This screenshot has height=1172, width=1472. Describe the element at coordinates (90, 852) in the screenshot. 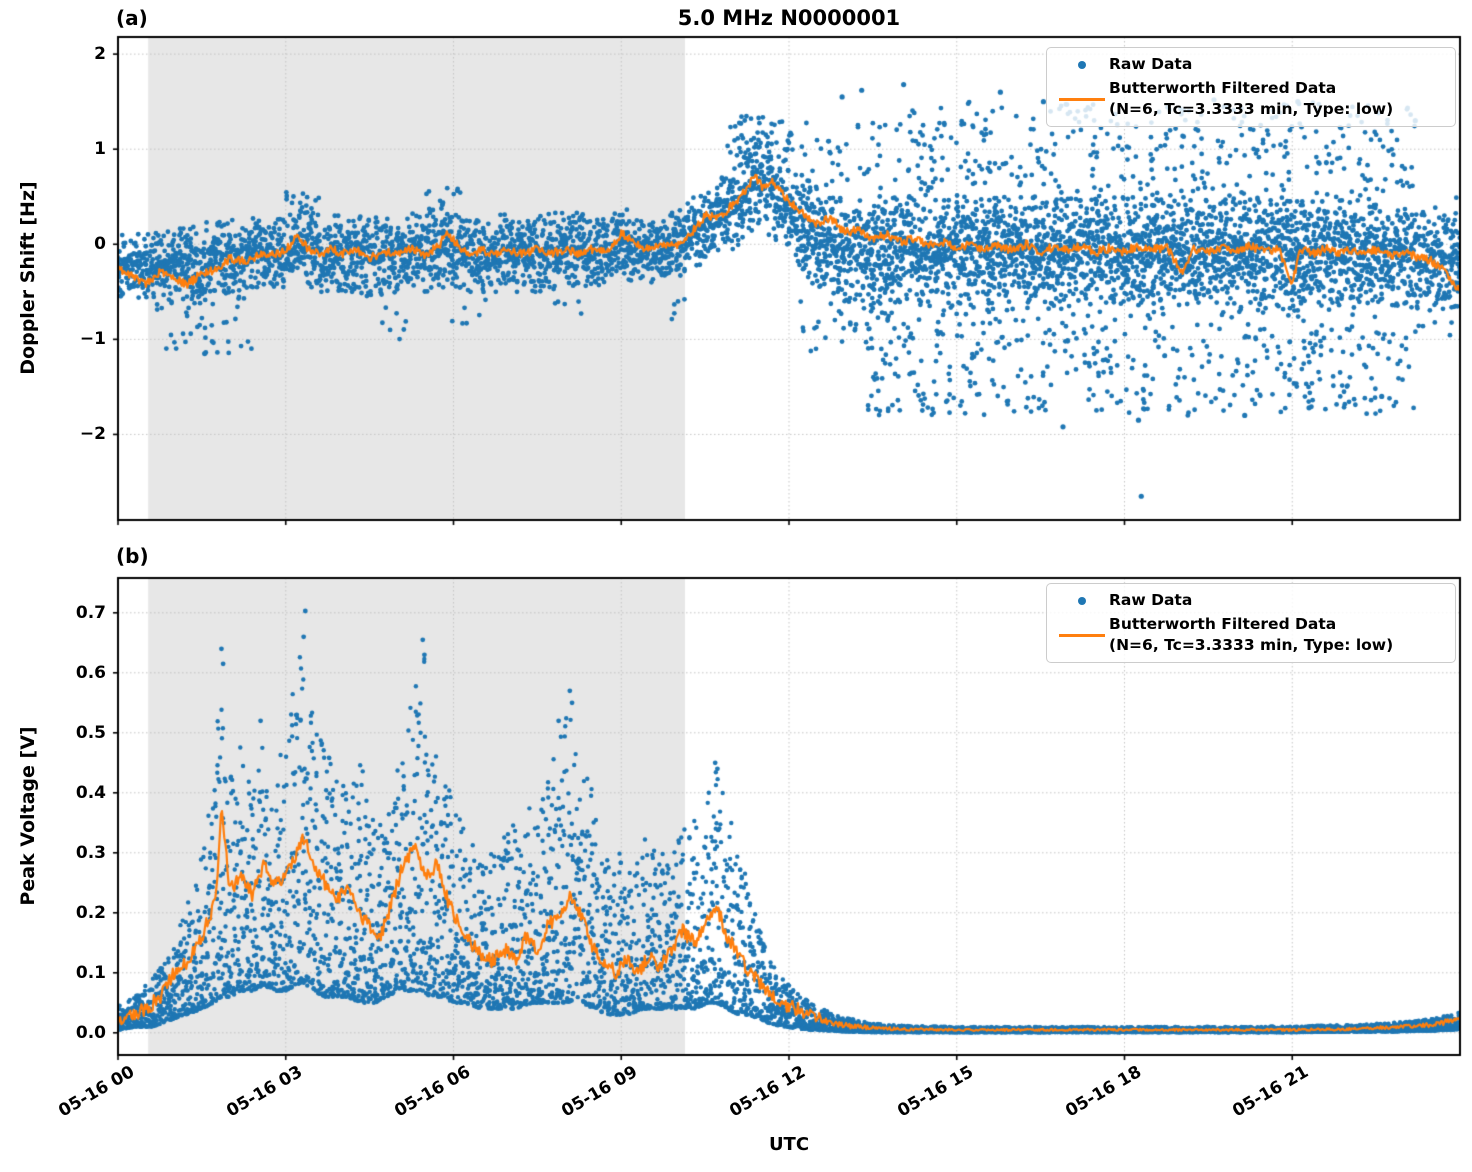

I see `y-tick-label: 0.3` at that location.